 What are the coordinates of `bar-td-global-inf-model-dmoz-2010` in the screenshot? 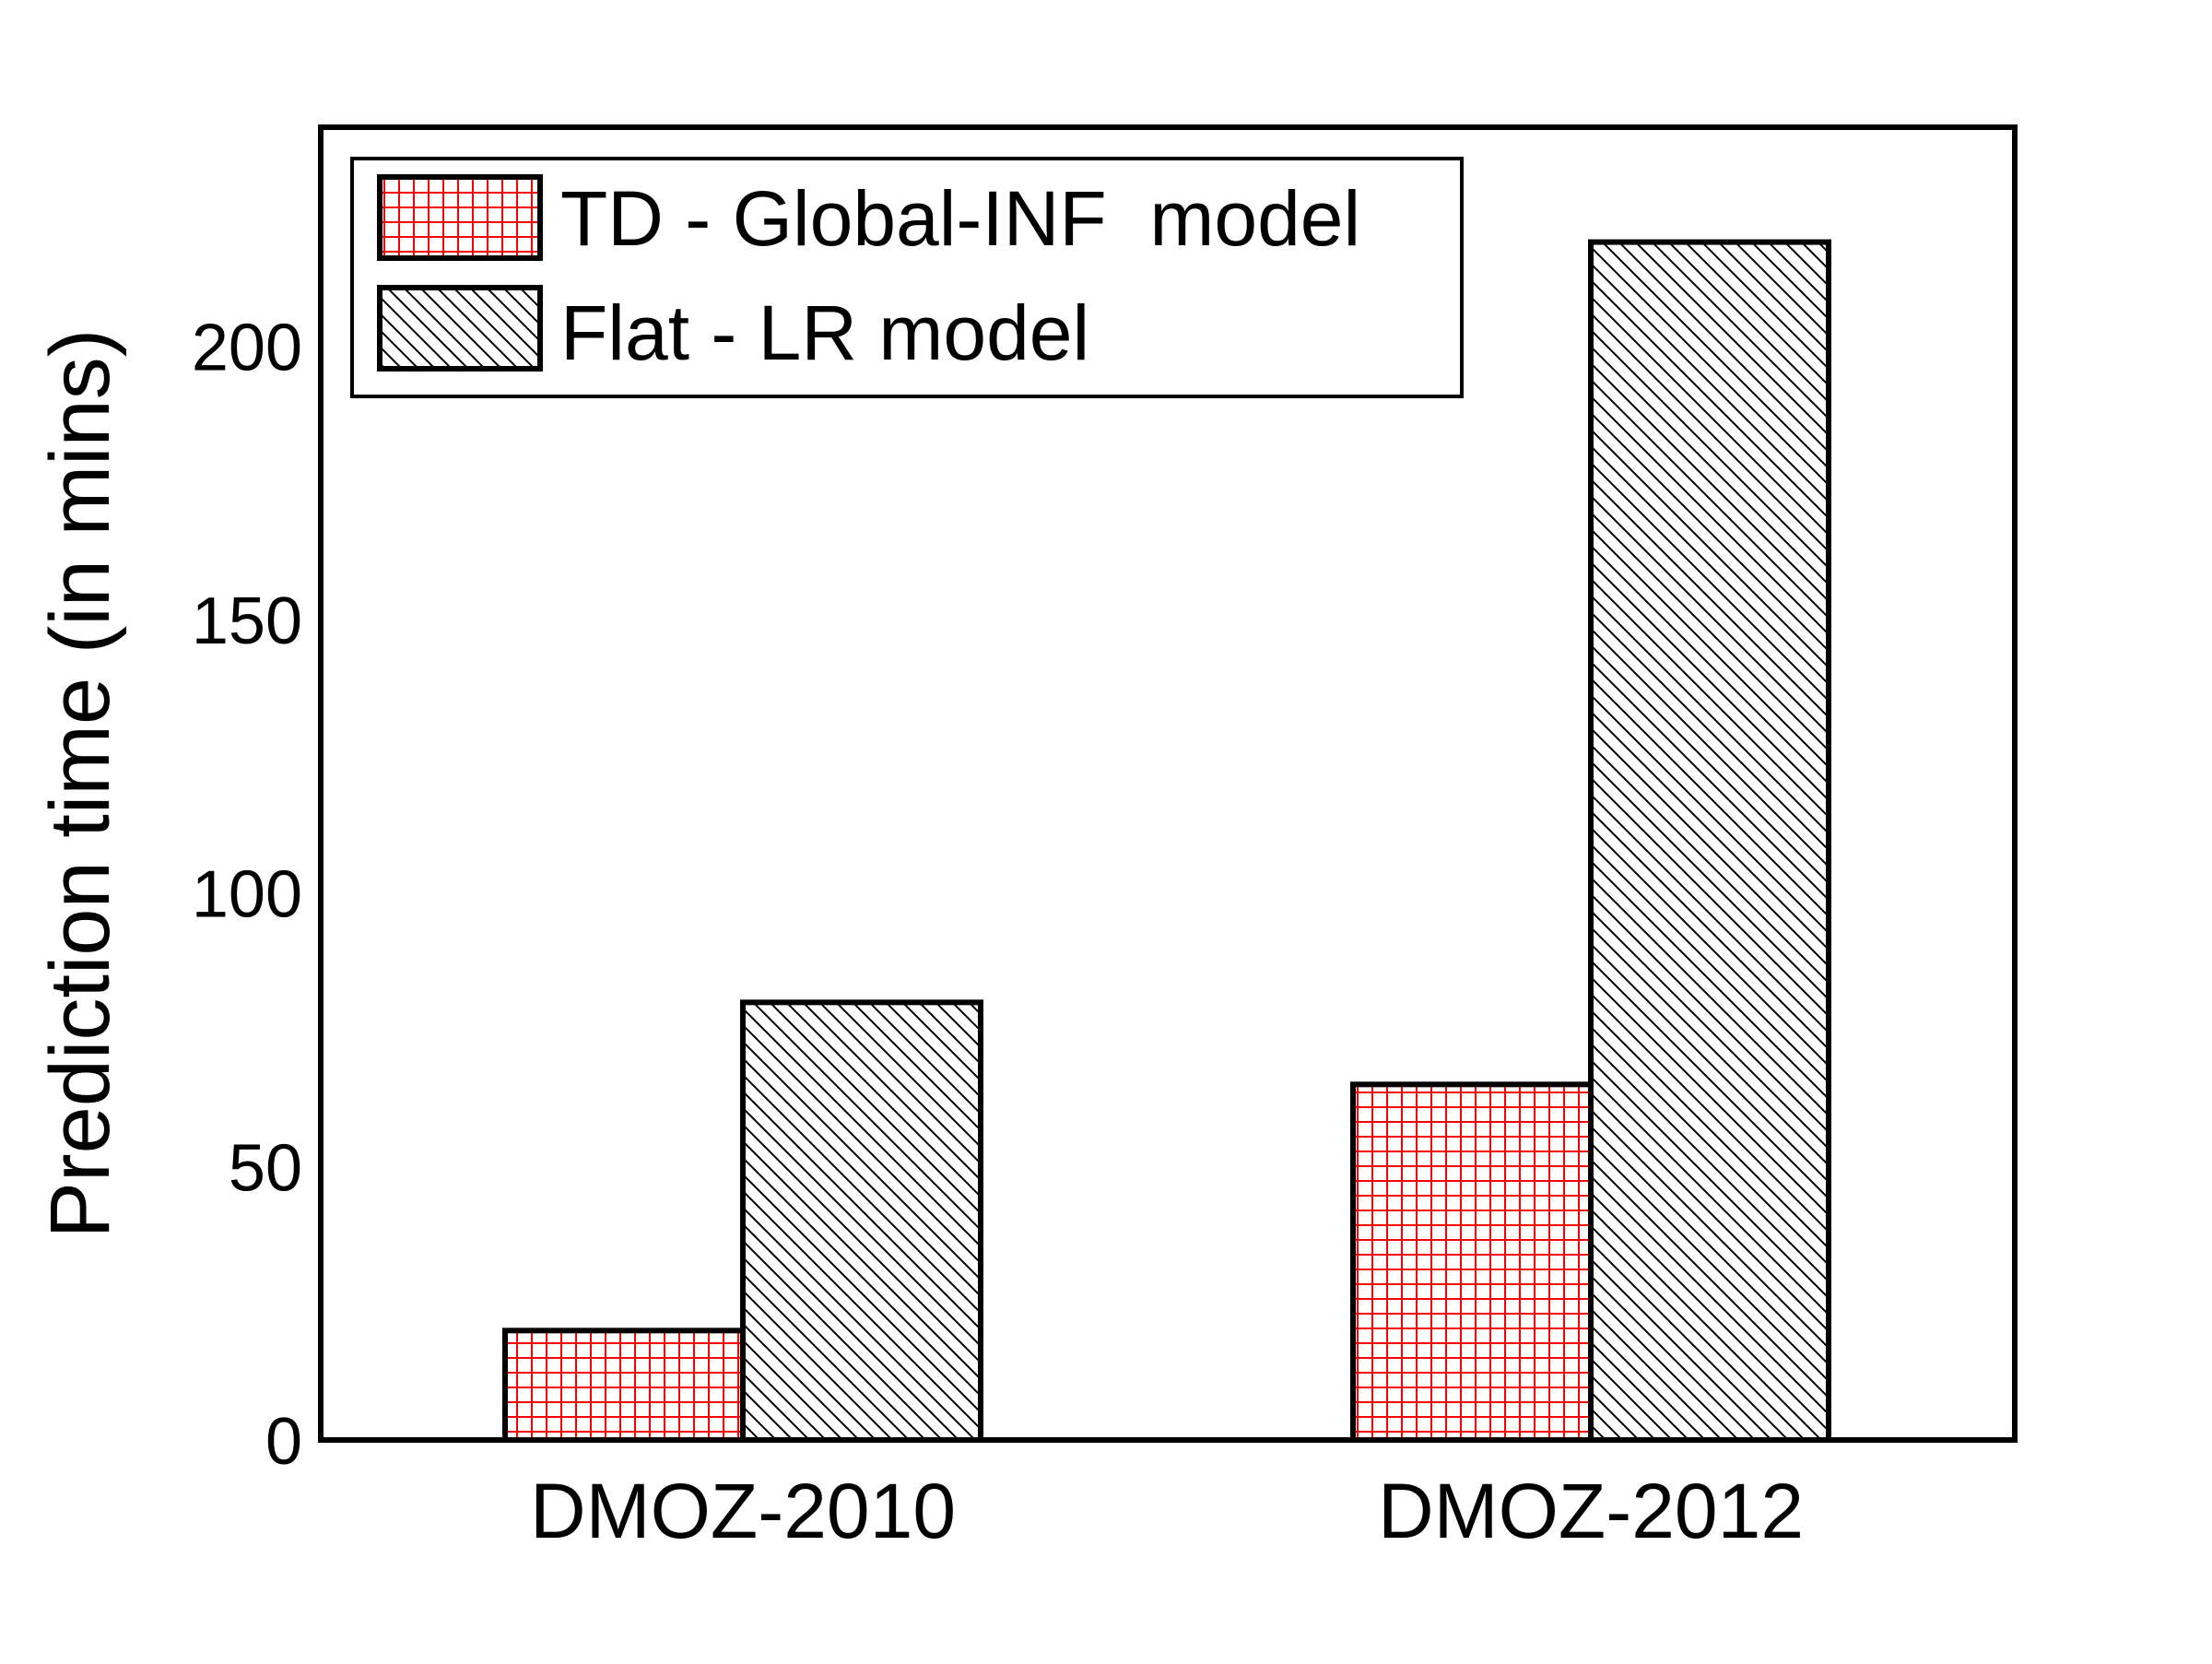 It's located at (624, 1386).